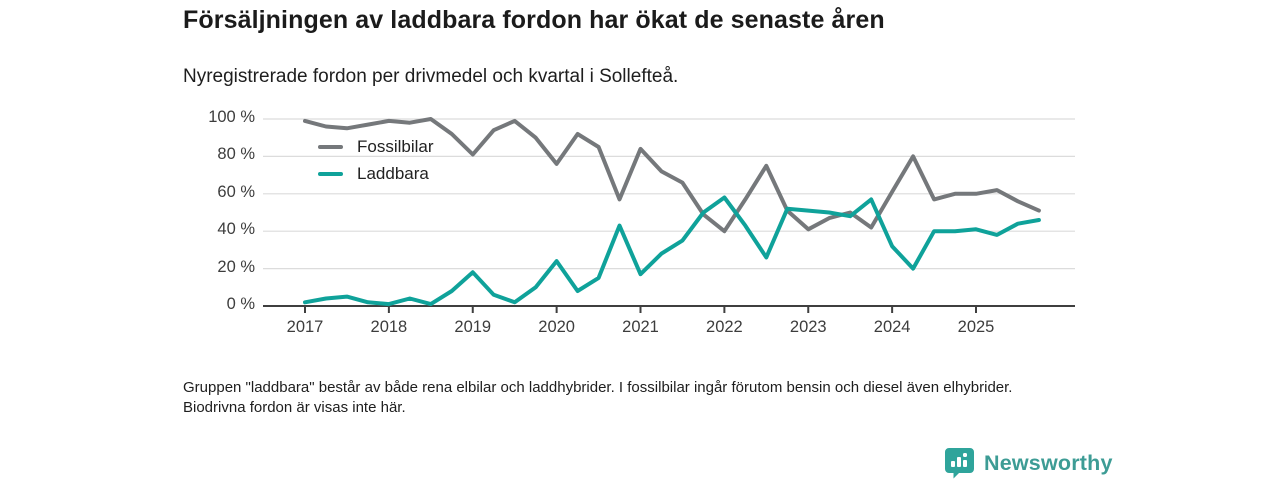  What do you see at coordinates (672, 175) in the screenshot?
I see `fossilbilar-line` at bounding box center [672, 175].